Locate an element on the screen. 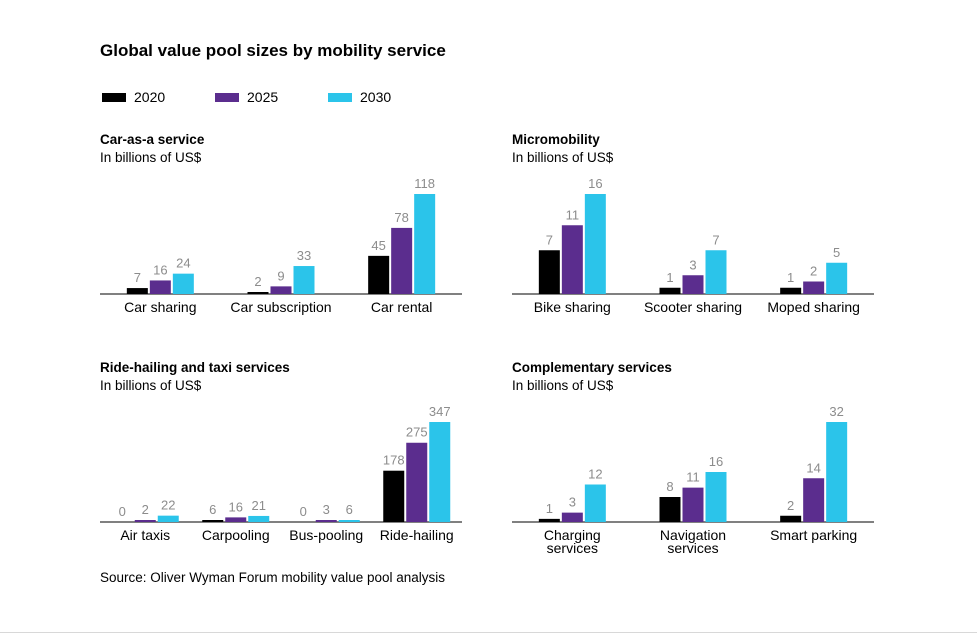 The width and height of the screenshot is (977, 634). category-label: services is located at coordinates (572, 548).